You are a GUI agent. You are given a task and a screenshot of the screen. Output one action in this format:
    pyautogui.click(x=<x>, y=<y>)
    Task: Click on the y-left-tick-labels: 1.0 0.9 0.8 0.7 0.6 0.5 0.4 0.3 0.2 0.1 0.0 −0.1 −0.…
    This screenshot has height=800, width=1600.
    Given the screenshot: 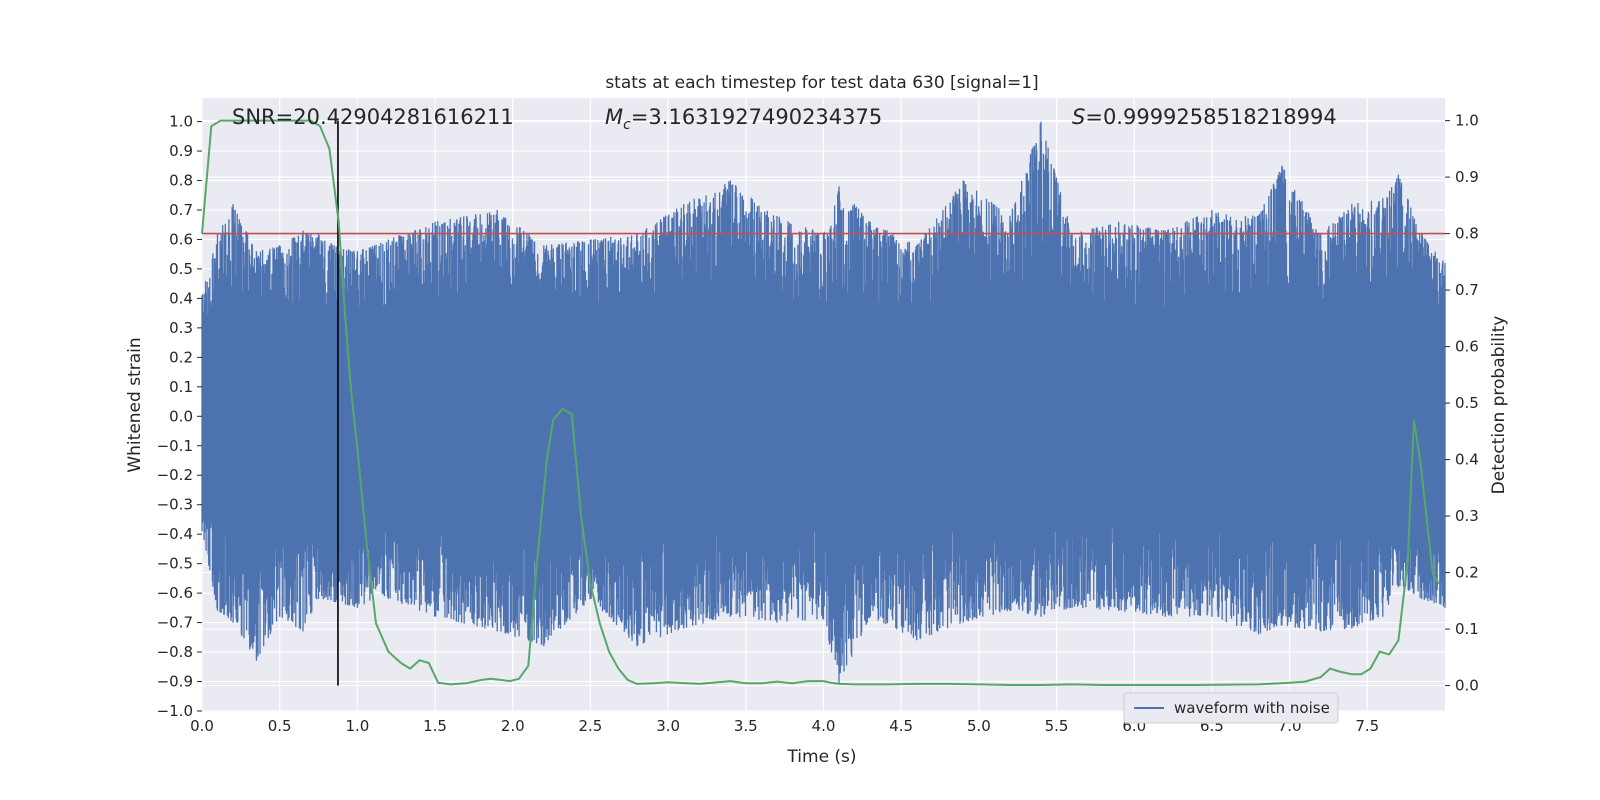 What is the action you would take?
    pyautogui.click(x=179, y=416)
    